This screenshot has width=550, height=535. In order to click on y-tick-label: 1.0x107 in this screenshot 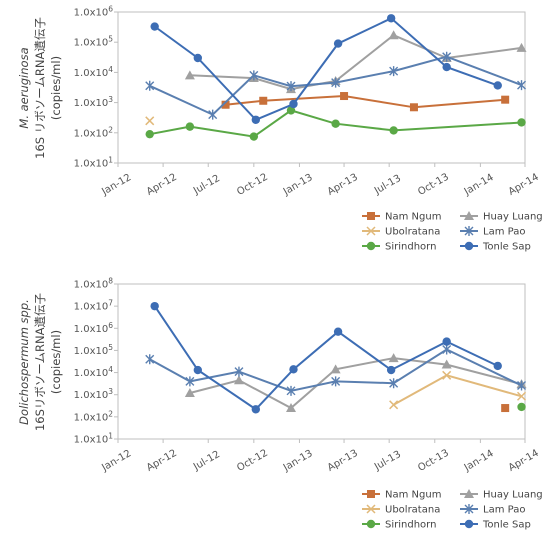, I will do `click(94, 306)`.